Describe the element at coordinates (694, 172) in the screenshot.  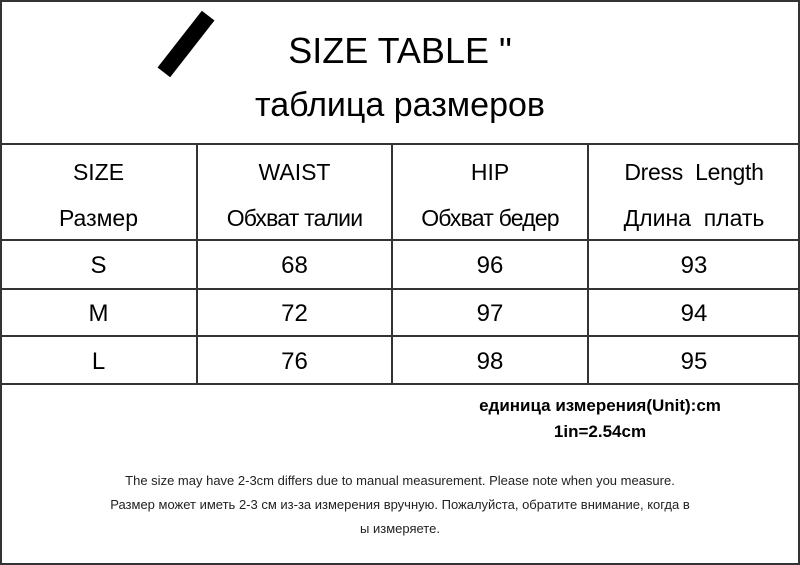
I see `header-length-en: Dress Length` at that location.